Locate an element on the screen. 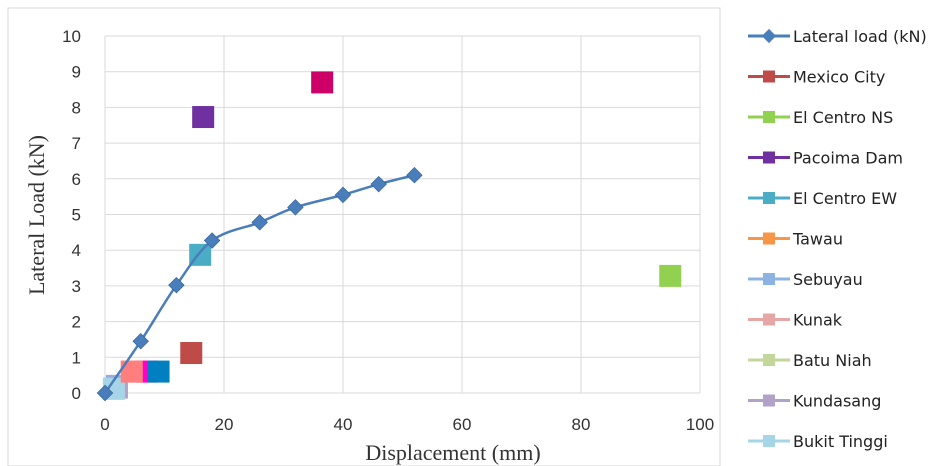 The width and height of the screenshot is (951, 466). x-tick-label: 80 is located at coordinates (581, 424).